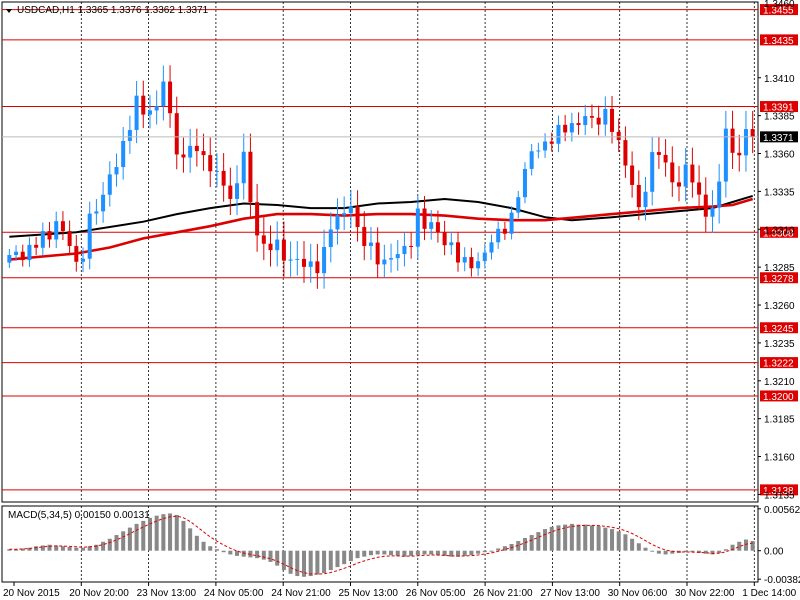  I want to click on time-tick-label: 24 Nov 21:00, so click(301, 593).